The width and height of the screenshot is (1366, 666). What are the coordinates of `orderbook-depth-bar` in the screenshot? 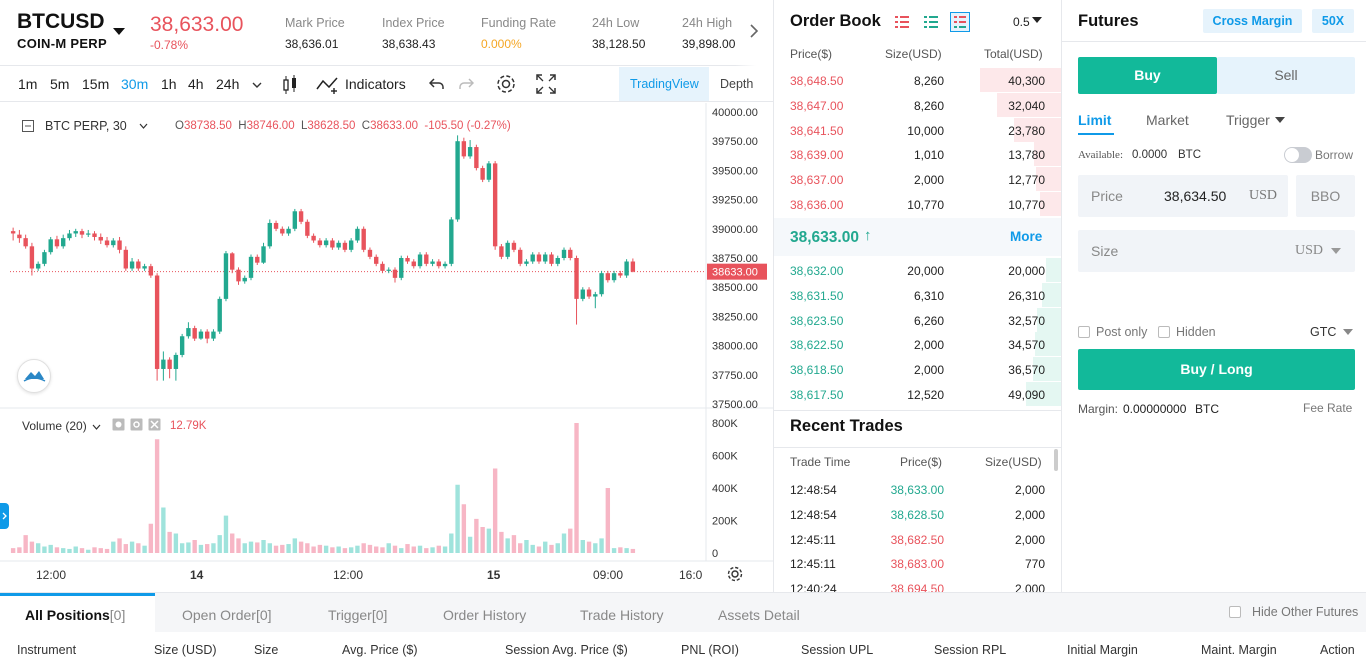 It's located at (1029, 104).